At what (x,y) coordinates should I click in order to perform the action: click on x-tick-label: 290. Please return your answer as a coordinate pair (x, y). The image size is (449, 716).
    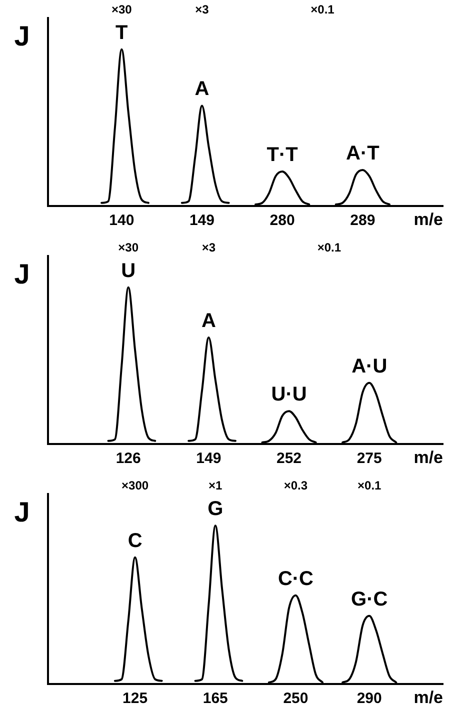
    Looking at the image, I should click on (369, 699).